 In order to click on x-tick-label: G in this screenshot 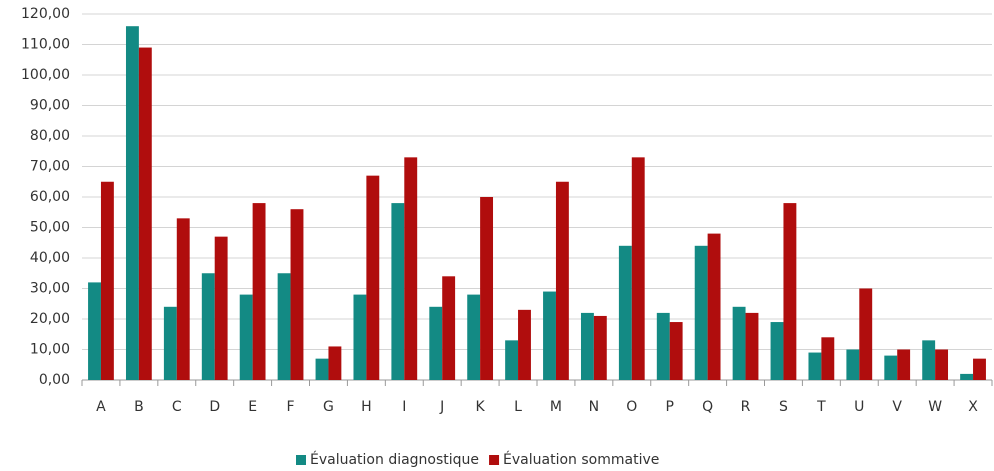, I will do `click(328, 407)`.